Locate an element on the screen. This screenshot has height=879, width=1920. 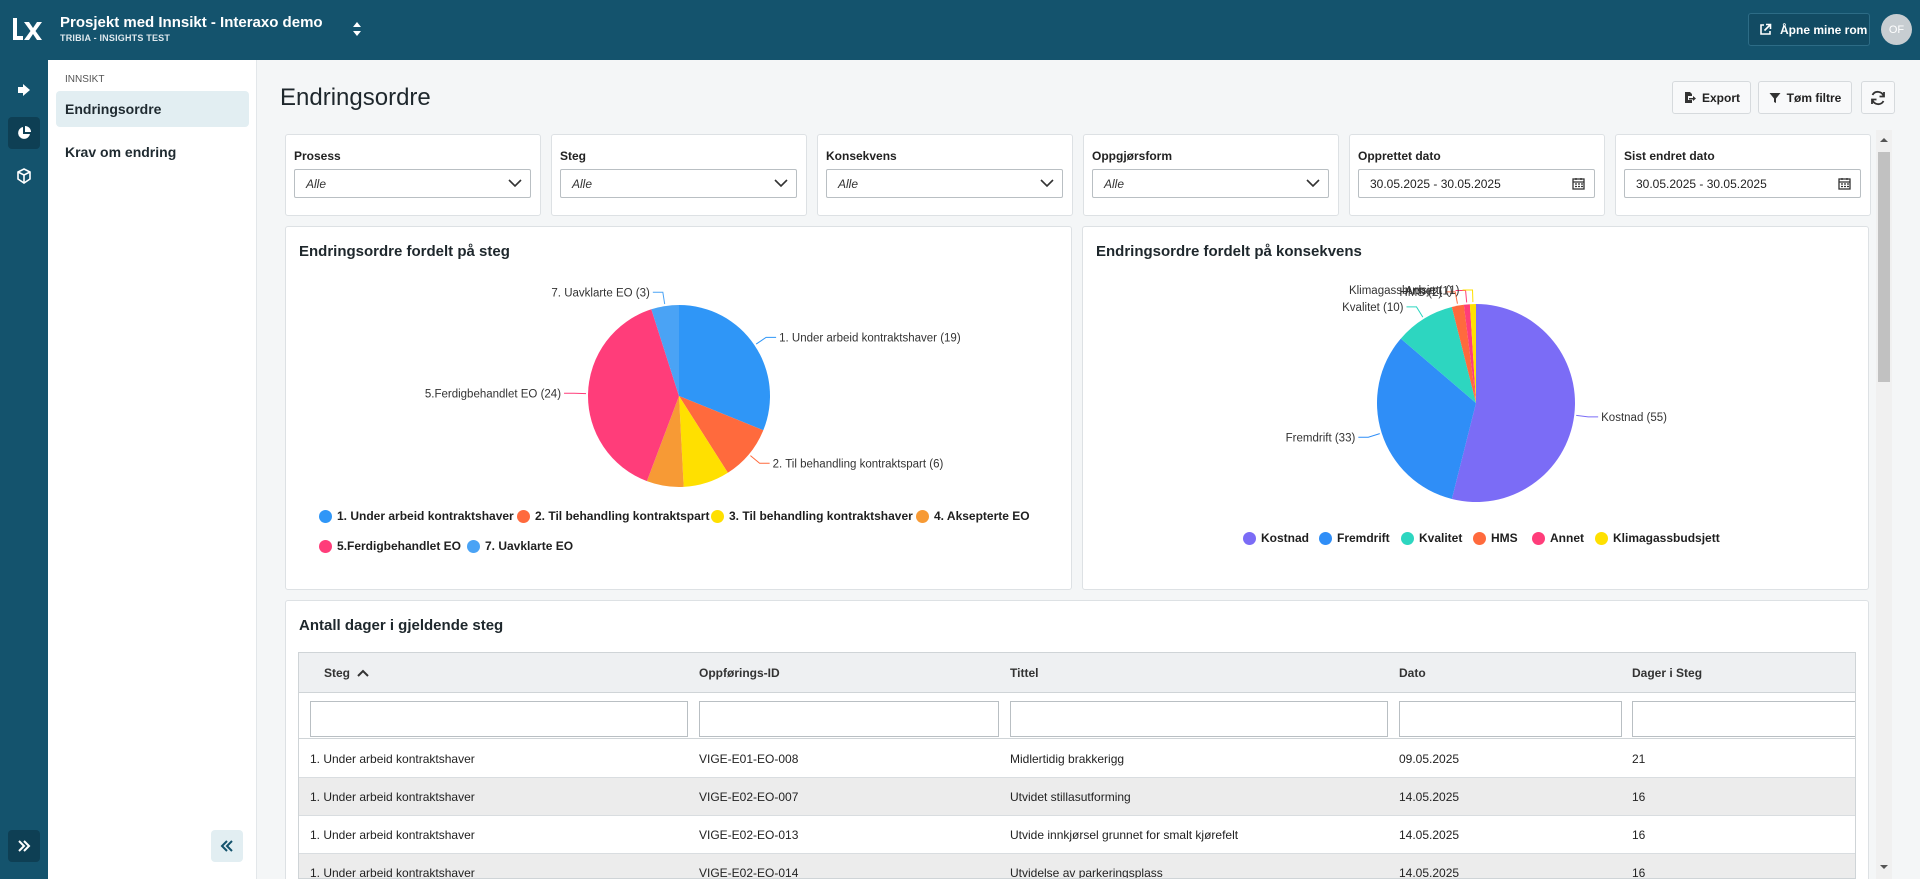
legend-item: 4. Aksepterte EO is located at coordinates (973, 516).